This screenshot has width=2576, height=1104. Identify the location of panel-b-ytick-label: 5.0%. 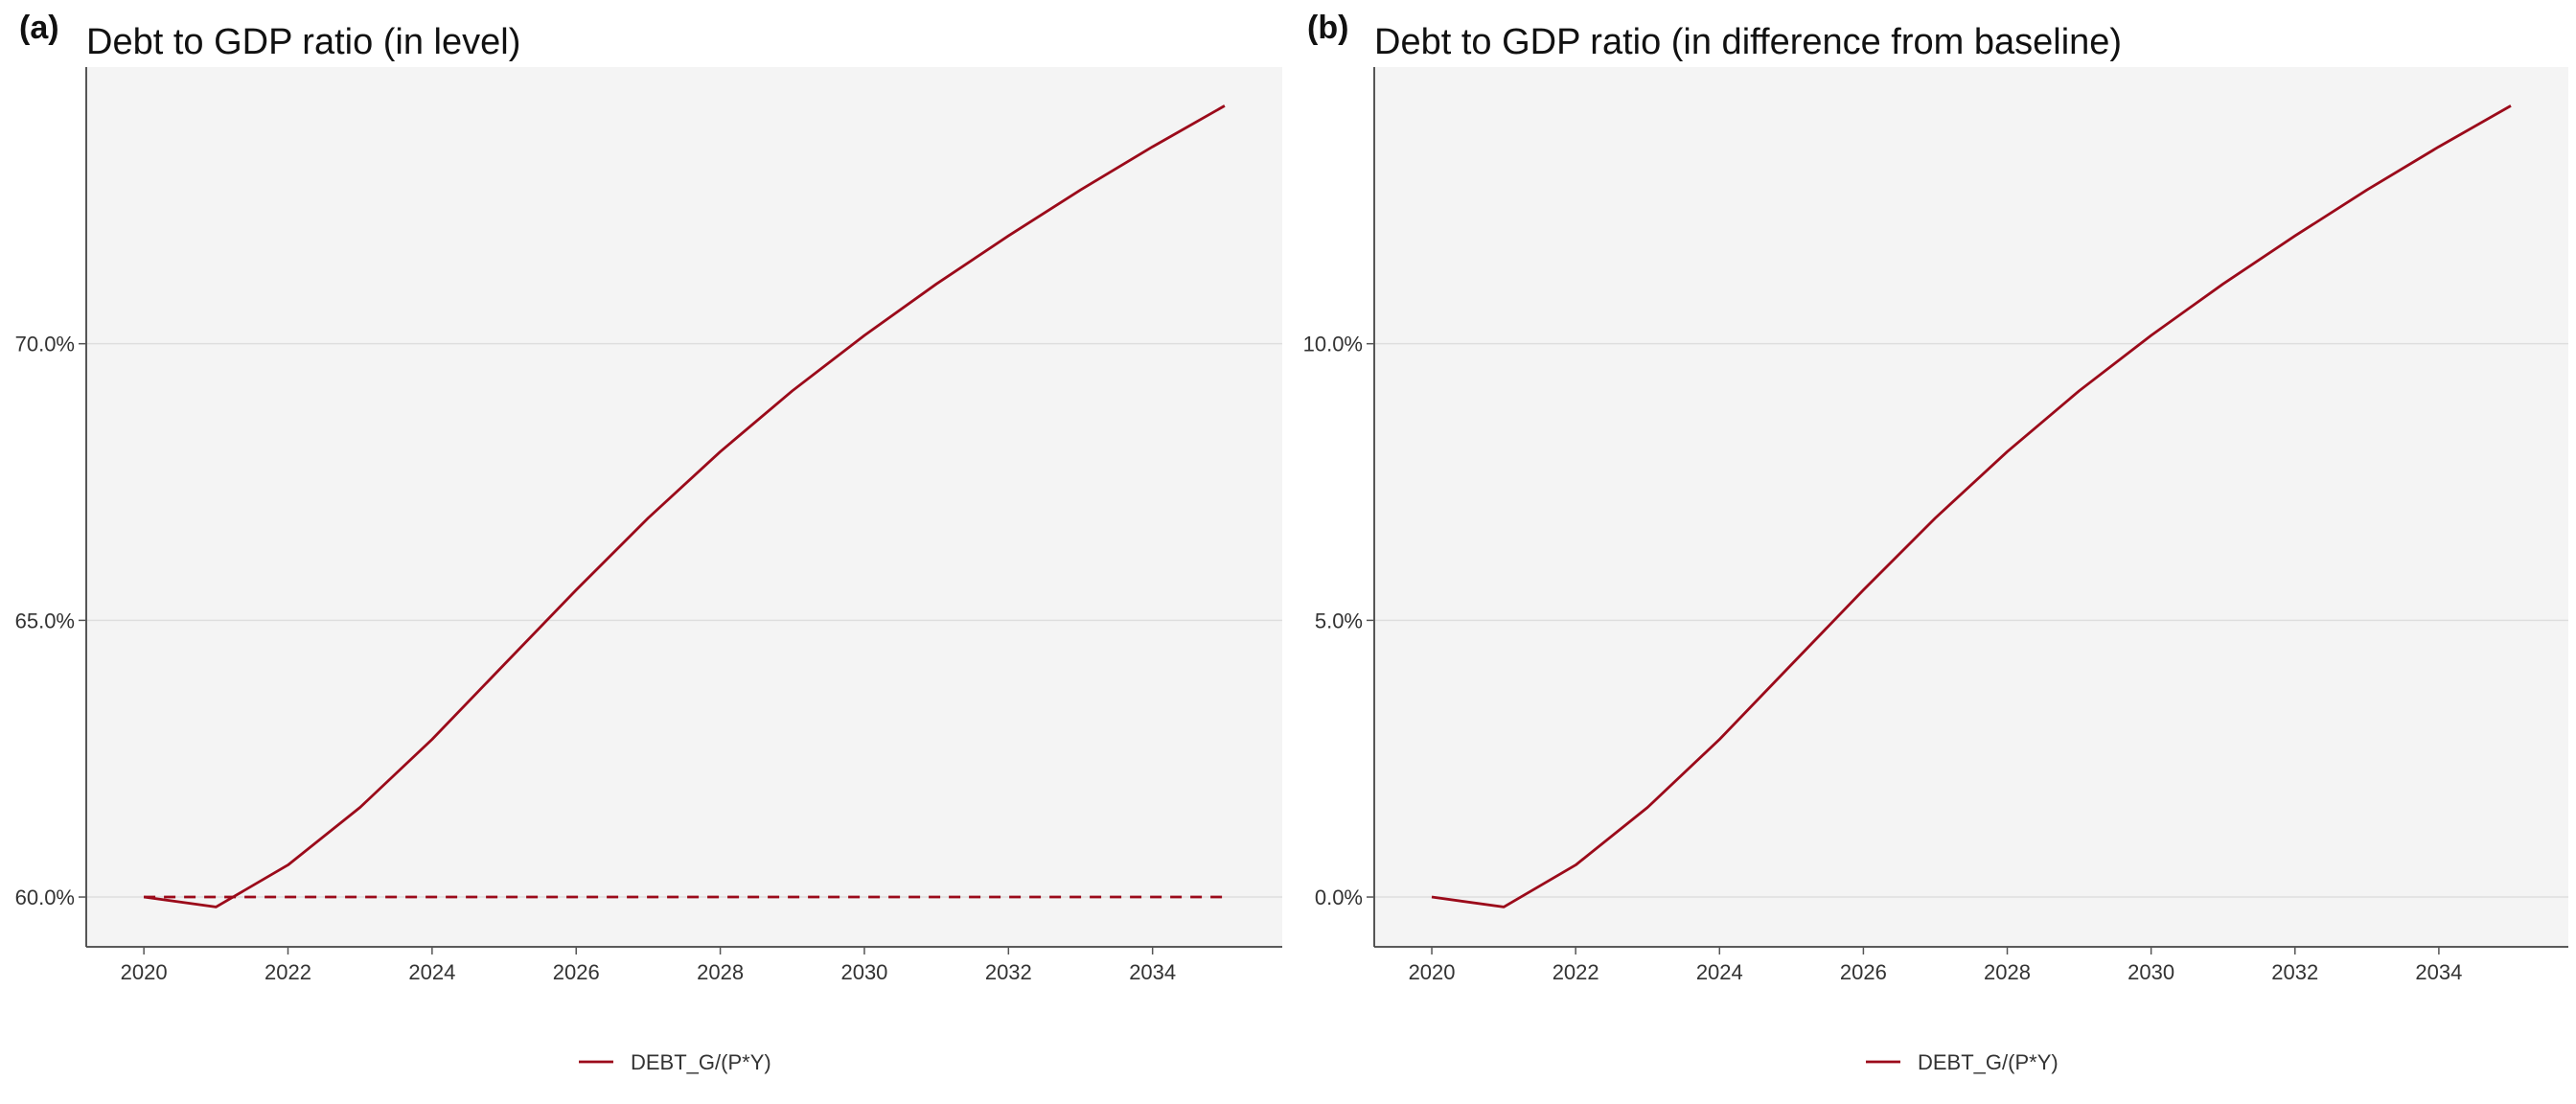
(1339, 620).